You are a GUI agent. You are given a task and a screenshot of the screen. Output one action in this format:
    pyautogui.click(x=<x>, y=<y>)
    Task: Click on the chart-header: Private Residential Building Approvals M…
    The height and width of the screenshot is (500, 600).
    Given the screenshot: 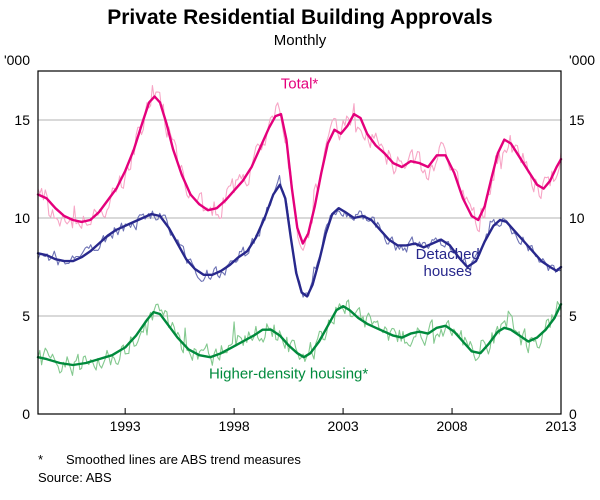 What is the action you would take?
    pyautogui.click(x=300, y=24)
    